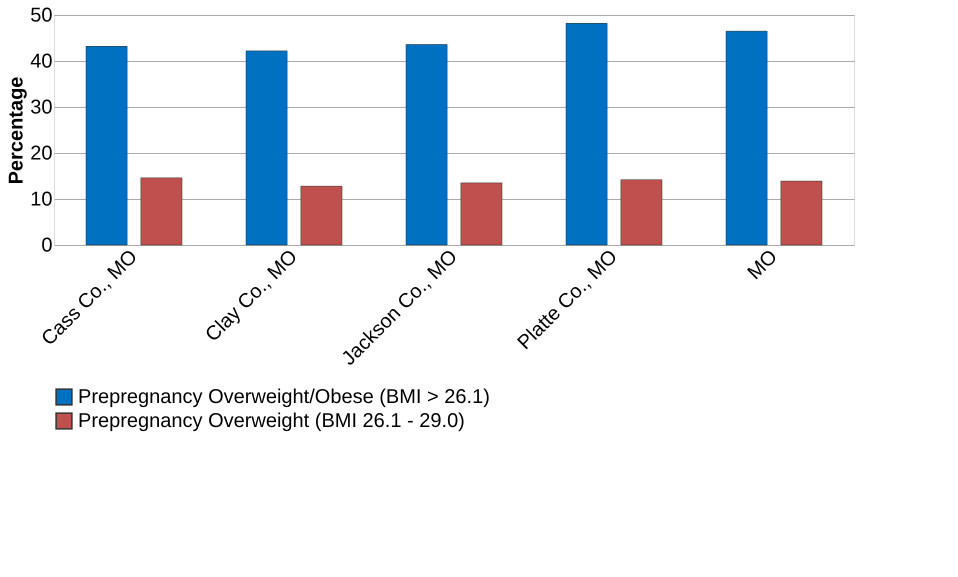 This screenshot has height=577, width=958. What do you see at coordinates (41, 107) in the screenshot?
I see `y-tick-label: 30` at bounding box center [41, 107].